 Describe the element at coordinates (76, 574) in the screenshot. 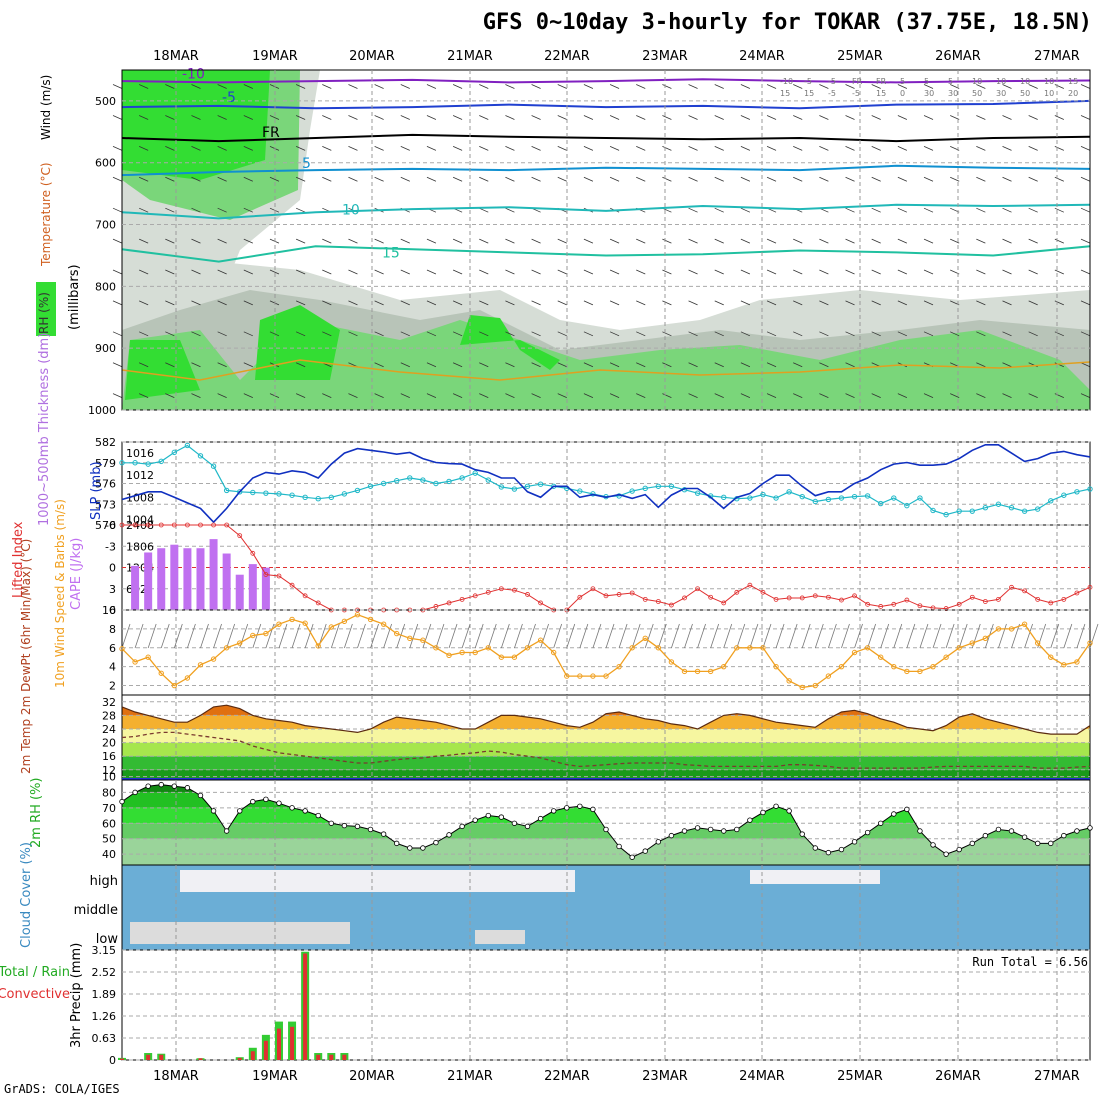

I see `cape-axis-label: CAPE (J/kg)` at that location.